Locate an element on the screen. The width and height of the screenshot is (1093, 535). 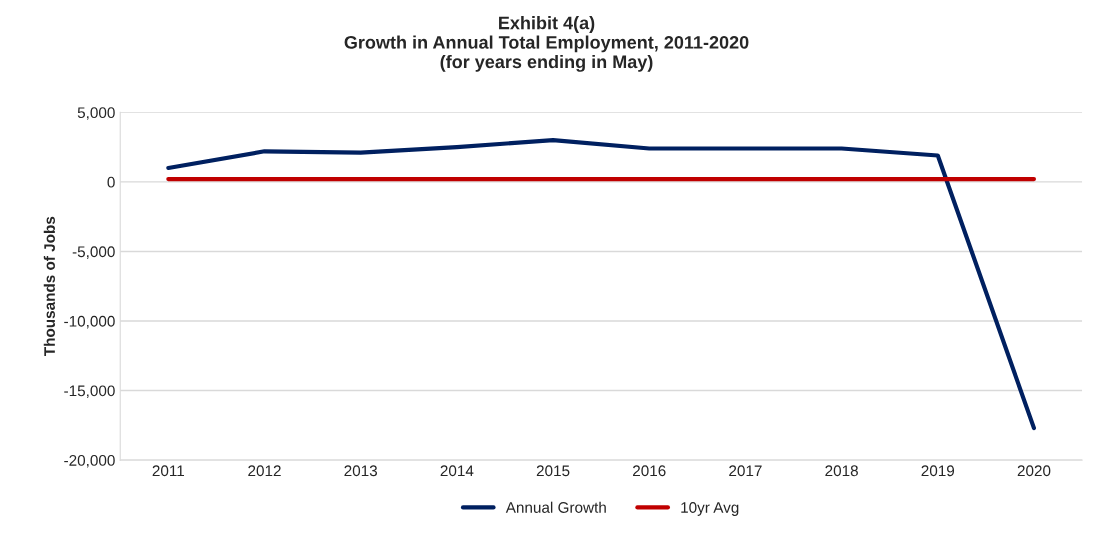
x-tick-label: 2012 is located at coordinates (264, 471).